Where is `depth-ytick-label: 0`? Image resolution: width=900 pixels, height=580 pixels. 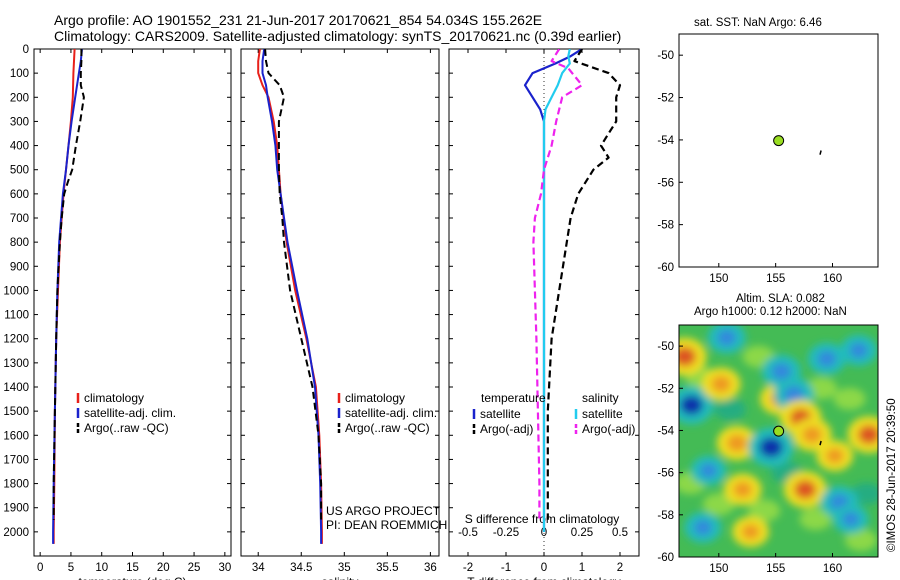
depth-ytick-label: 0 is located at coordinates (26, 50).